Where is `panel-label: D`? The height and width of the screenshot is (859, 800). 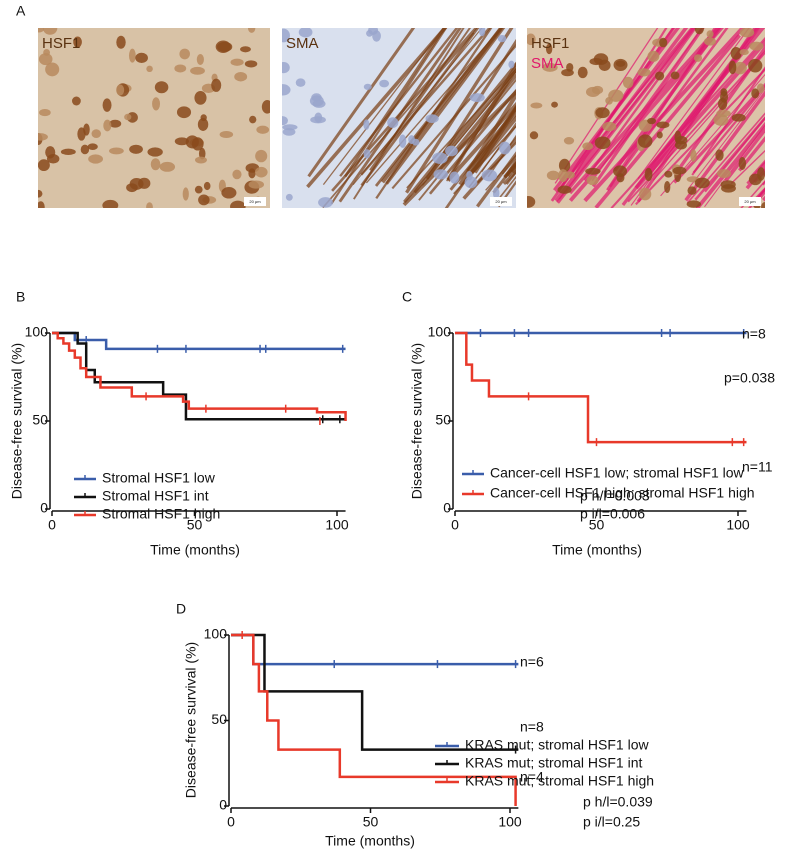
panel-label: D is located at coordinates (181, 609).